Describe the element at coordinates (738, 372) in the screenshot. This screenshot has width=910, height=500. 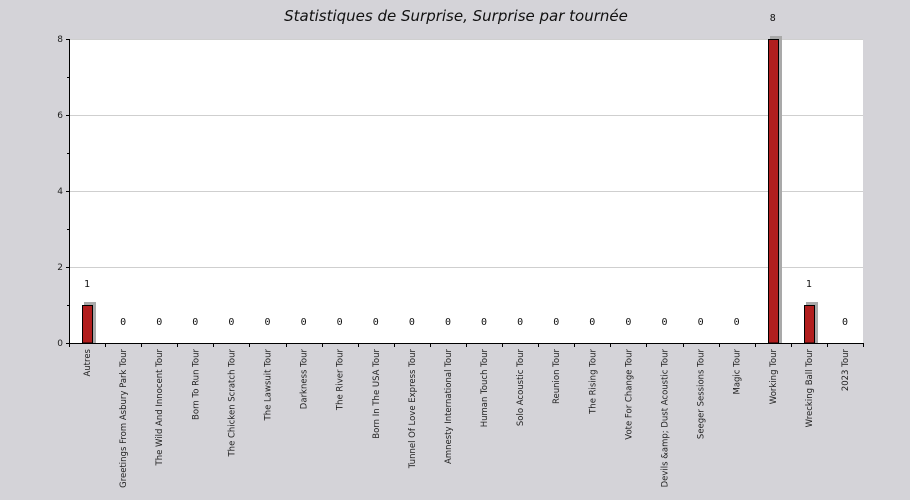
I see `x-tick-label: Magic Tour` at that location.